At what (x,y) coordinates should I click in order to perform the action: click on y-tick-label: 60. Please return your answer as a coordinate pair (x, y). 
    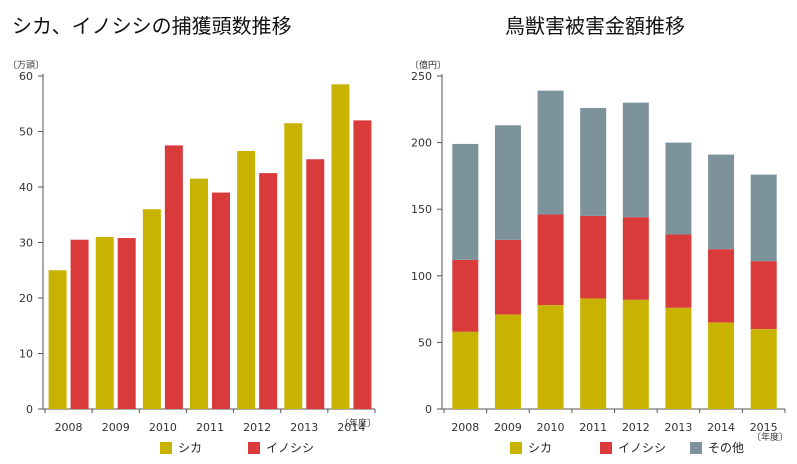
    Looking at the image, I should click on (26, 76).